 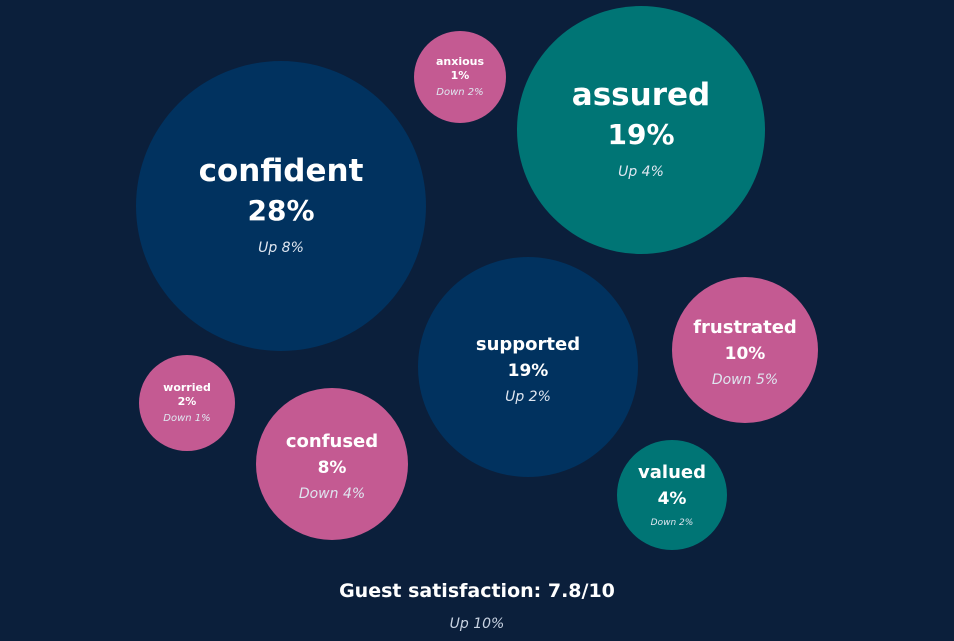 I want to click on bubble-supported: supported 19% Up 2%, so click(x=528, y=367).